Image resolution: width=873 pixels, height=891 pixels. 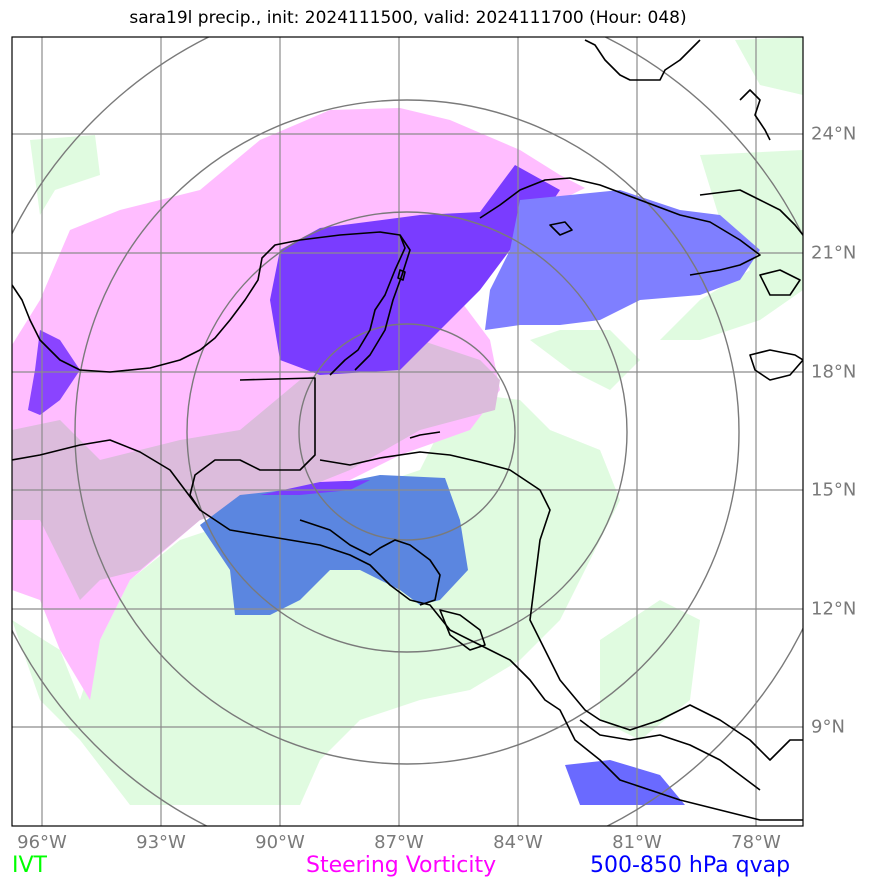 I want to click on lon-label: 87°W, so click(x=399, y=842).